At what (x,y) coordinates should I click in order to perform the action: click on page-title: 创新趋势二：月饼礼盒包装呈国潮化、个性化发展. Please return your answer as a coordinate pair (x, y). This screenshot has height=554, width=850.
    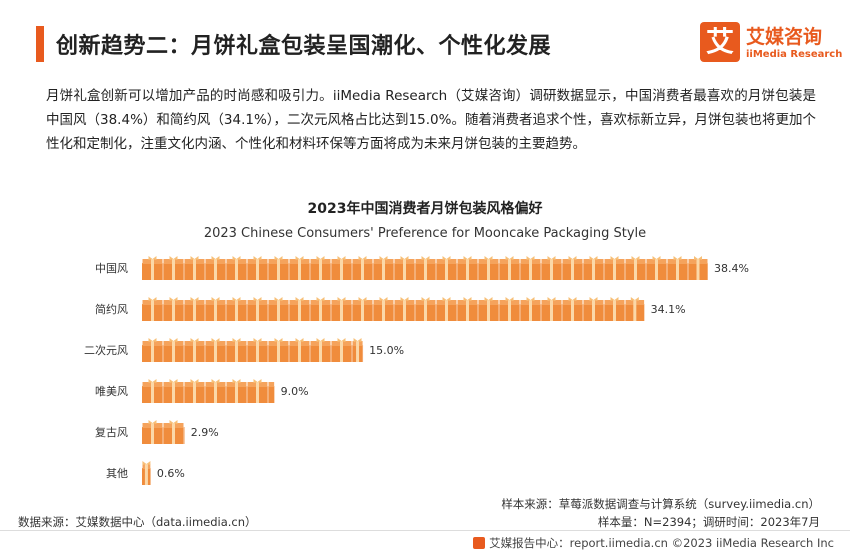
    Looking at the image, I should click on (304, 46).